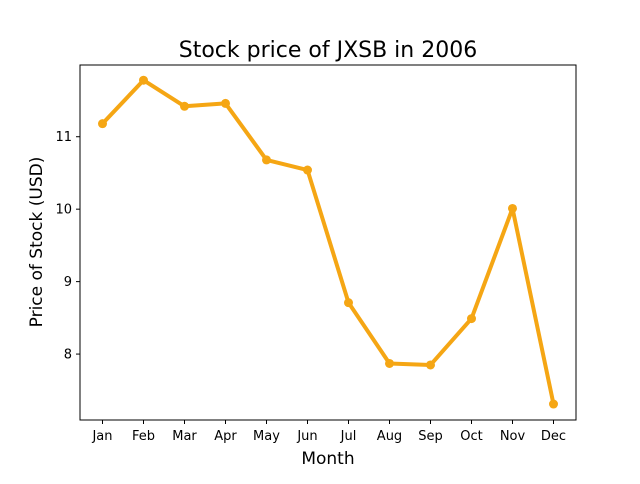  I want to click on y-axis-label: Price of Stock (USD), so click(37, 242).